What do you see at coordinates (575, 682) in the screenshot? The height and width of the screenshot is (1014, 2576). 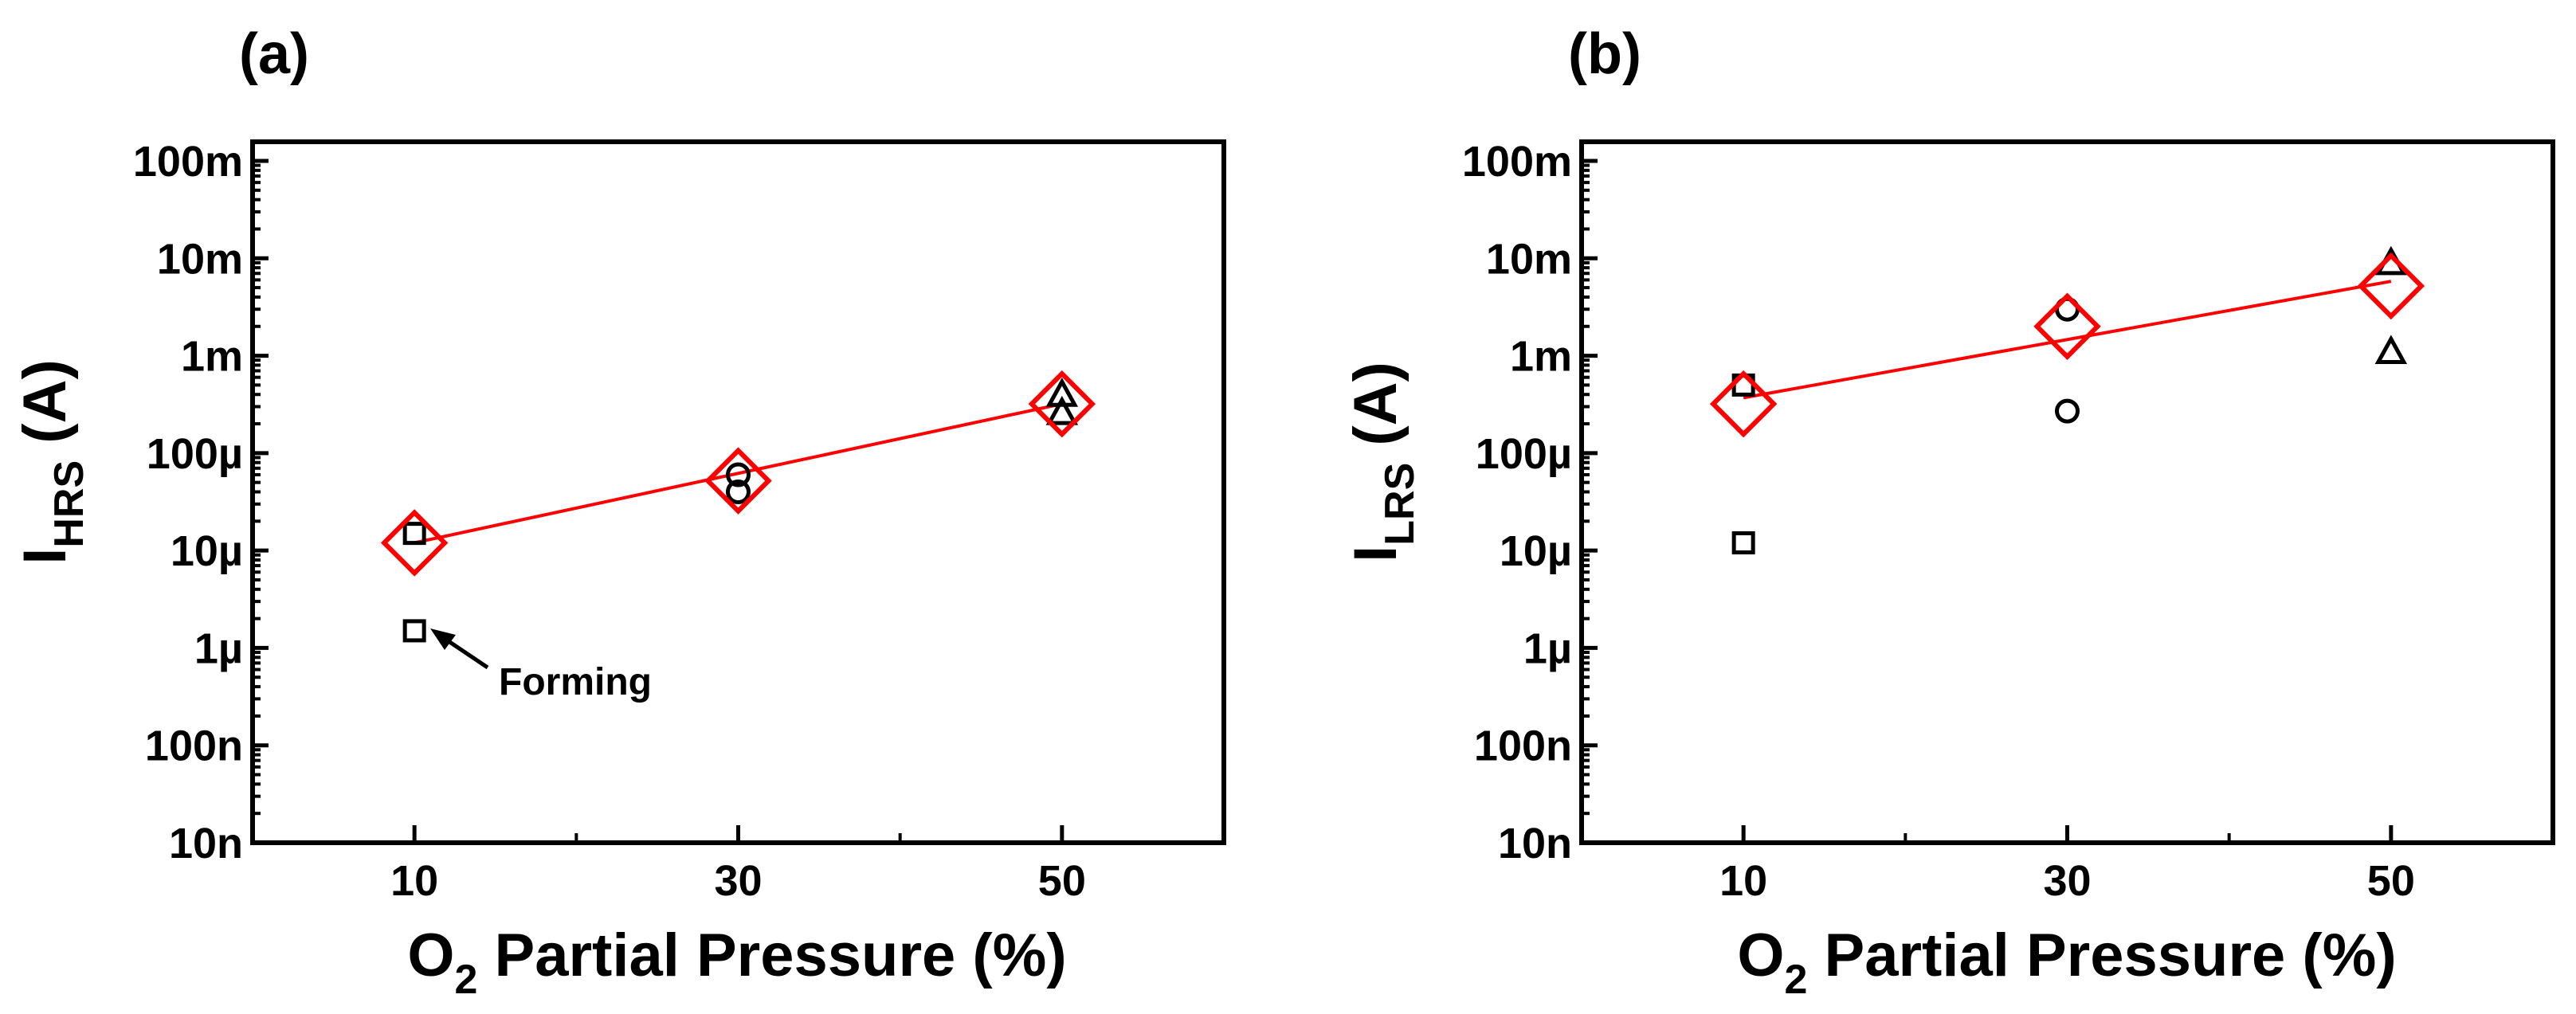 I see `forming-label: Forming` at bounding box center [575, 682].